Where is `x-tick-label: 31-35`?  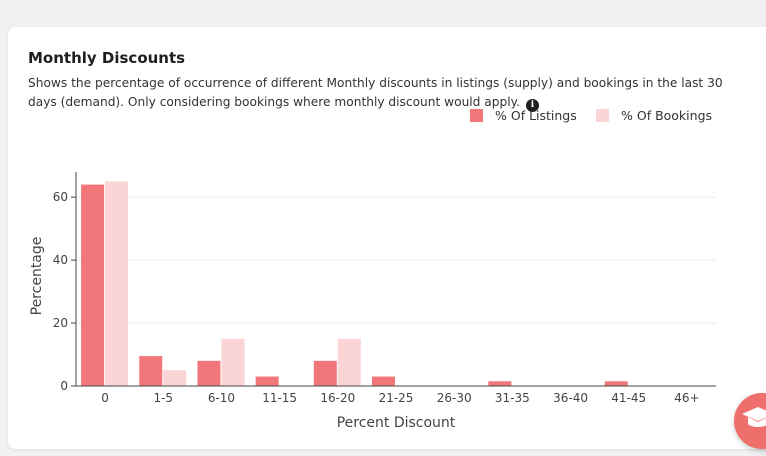
x-tick-label: 31-35 is located at coordinates (512, 398).